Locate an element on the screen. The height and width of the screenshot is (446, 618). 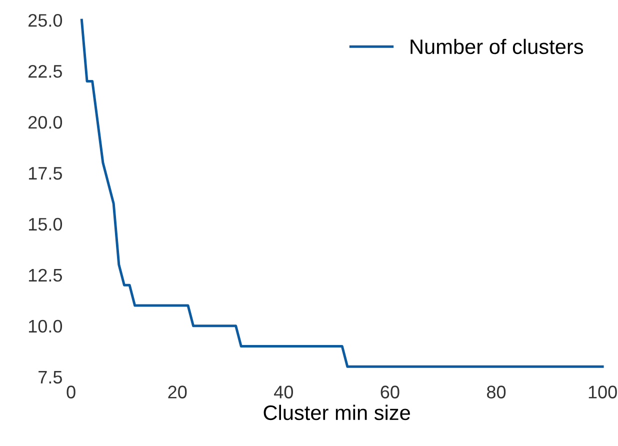
x-tick-label: 60 is located at coordinates (390, 392).